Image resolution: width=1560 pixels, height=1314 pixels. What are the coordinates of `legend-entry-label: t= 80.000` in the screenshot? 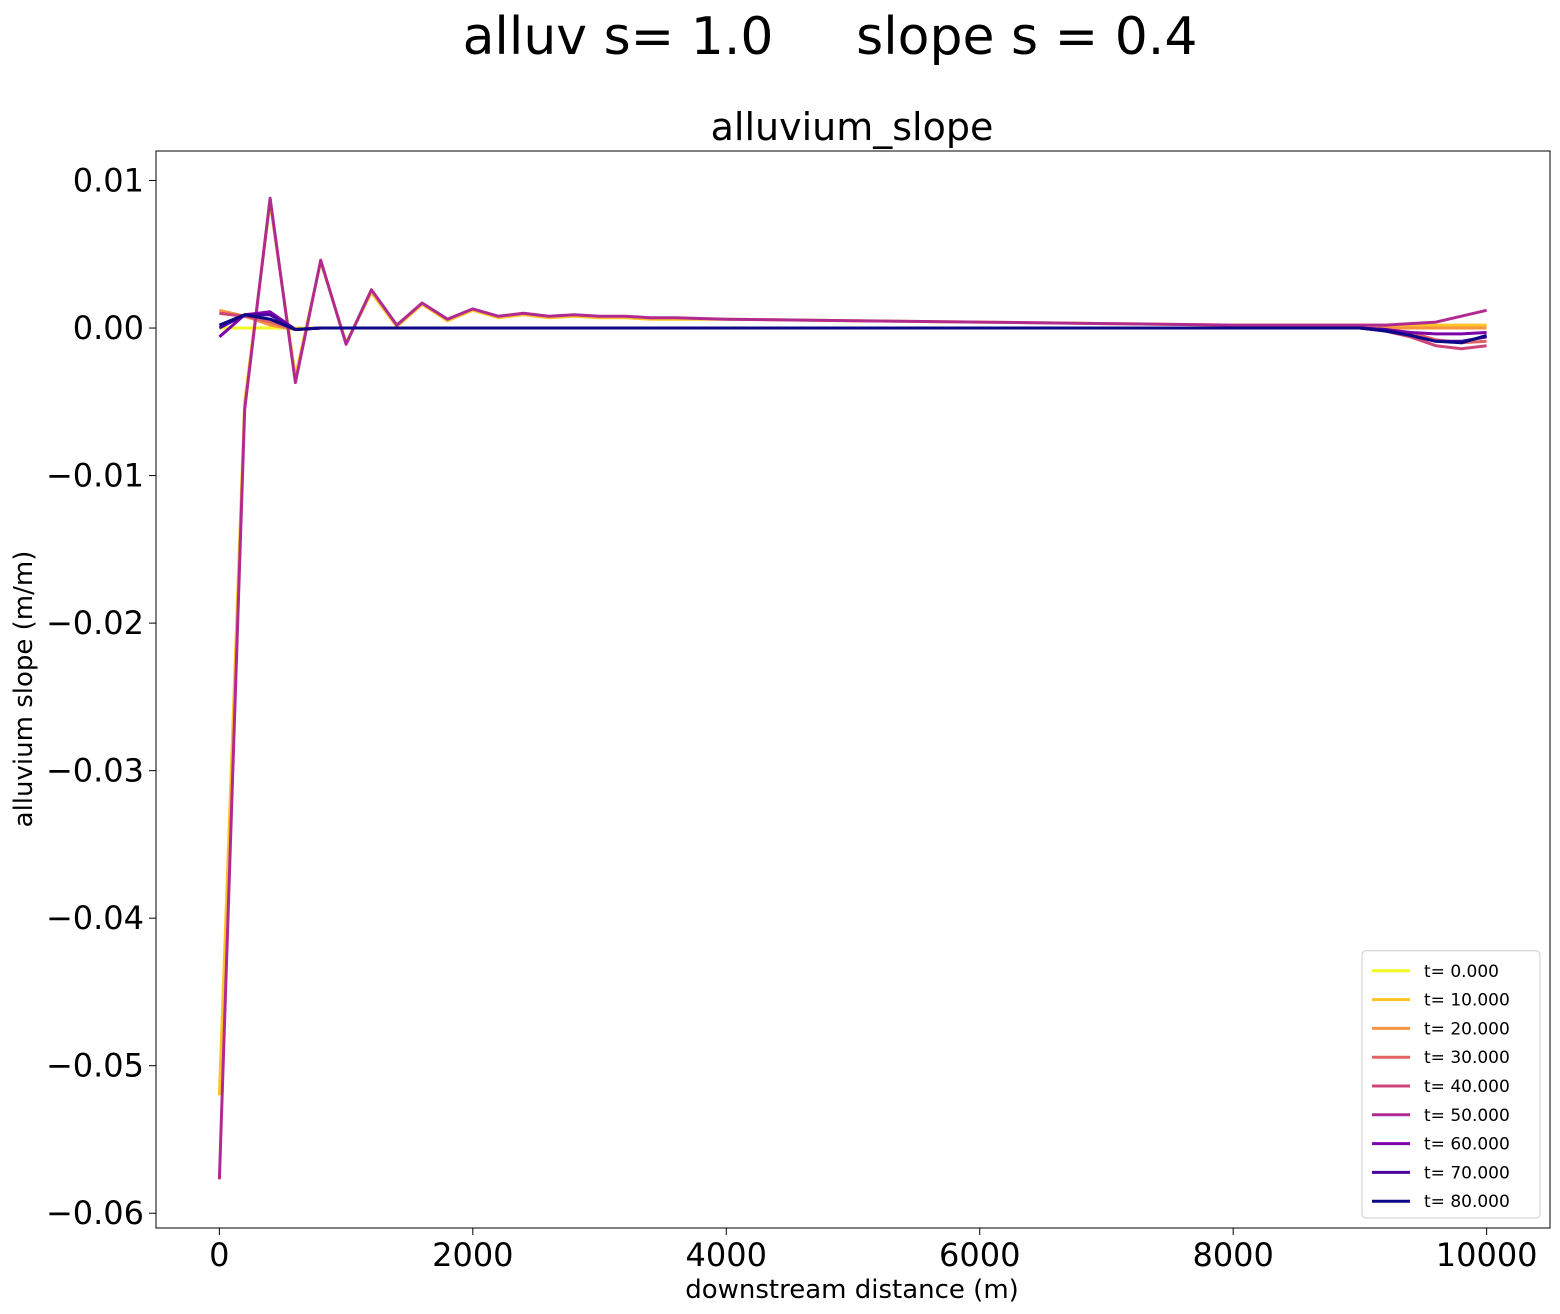 It's located at (1467, 1202).